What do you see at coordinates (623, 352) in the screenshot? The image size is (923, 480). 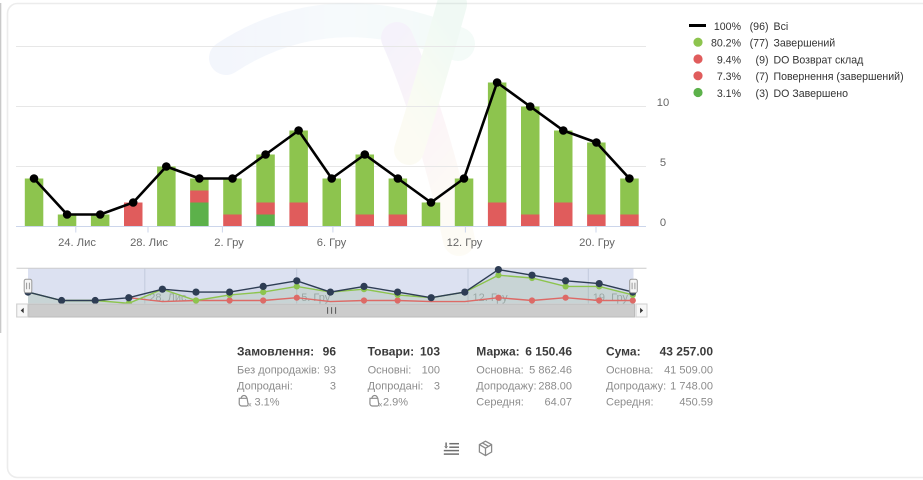 I see `svg-text: Сума:` at bounding box center [623, 352].